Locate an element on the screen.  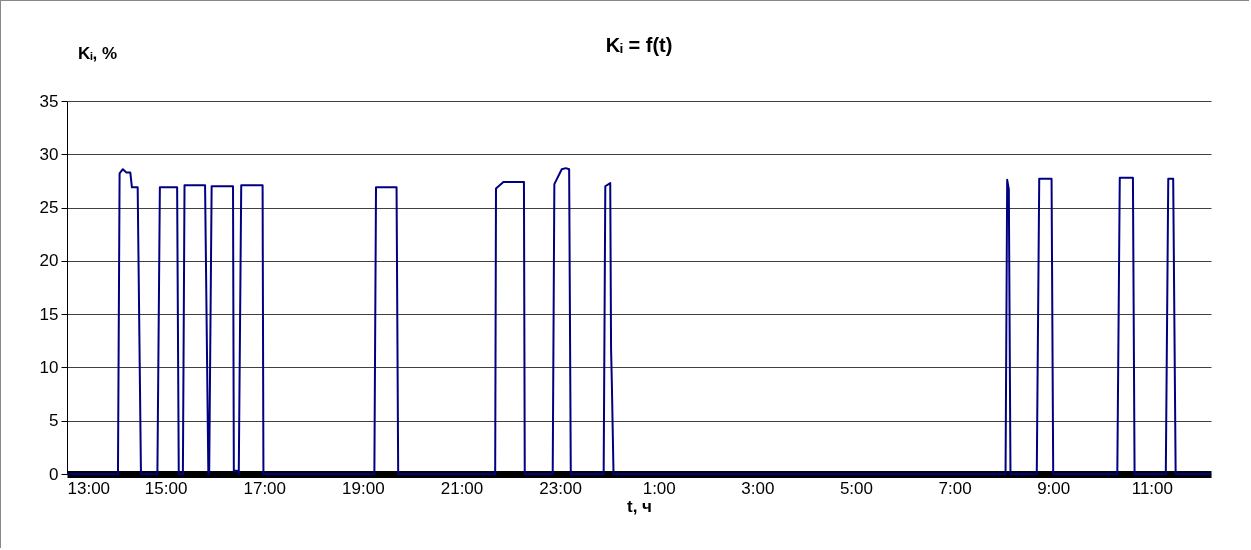
chart-title: Kᵢ = f(t) is located at coordinates (639, 45).